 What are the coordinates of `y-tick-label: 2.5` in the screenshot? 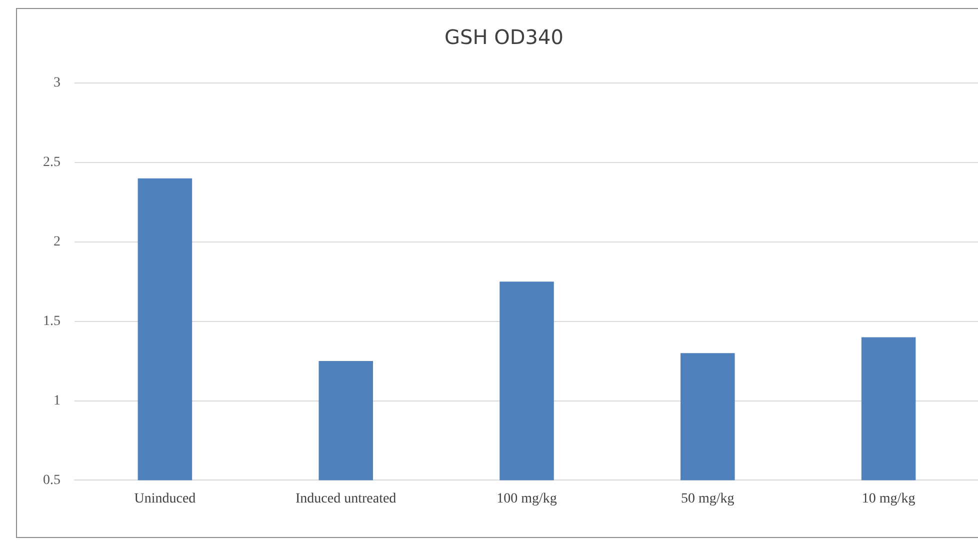 It's located at (51, 162).